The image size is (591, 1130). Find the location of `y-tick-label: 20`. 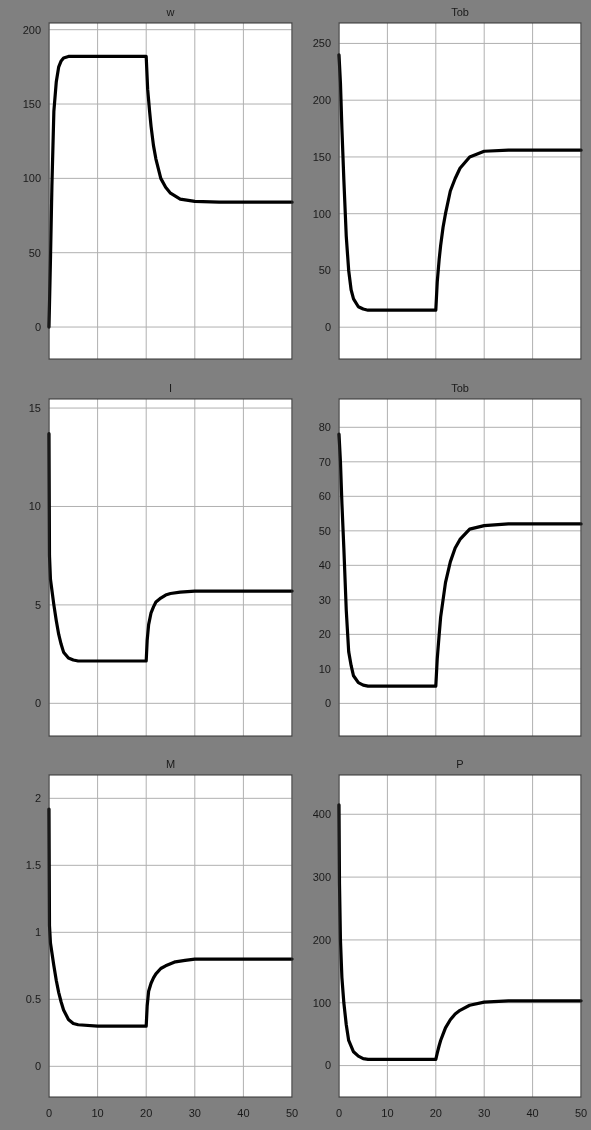

y-tick-label: 20 is located at coordinates (324, 634).